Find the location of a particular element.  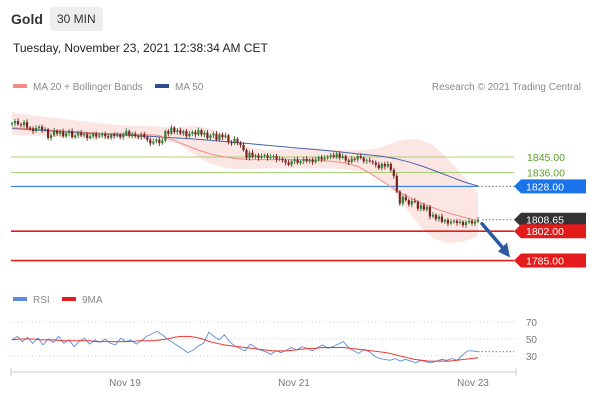

forecast-arrow-head is located at coordinates (504, 250).